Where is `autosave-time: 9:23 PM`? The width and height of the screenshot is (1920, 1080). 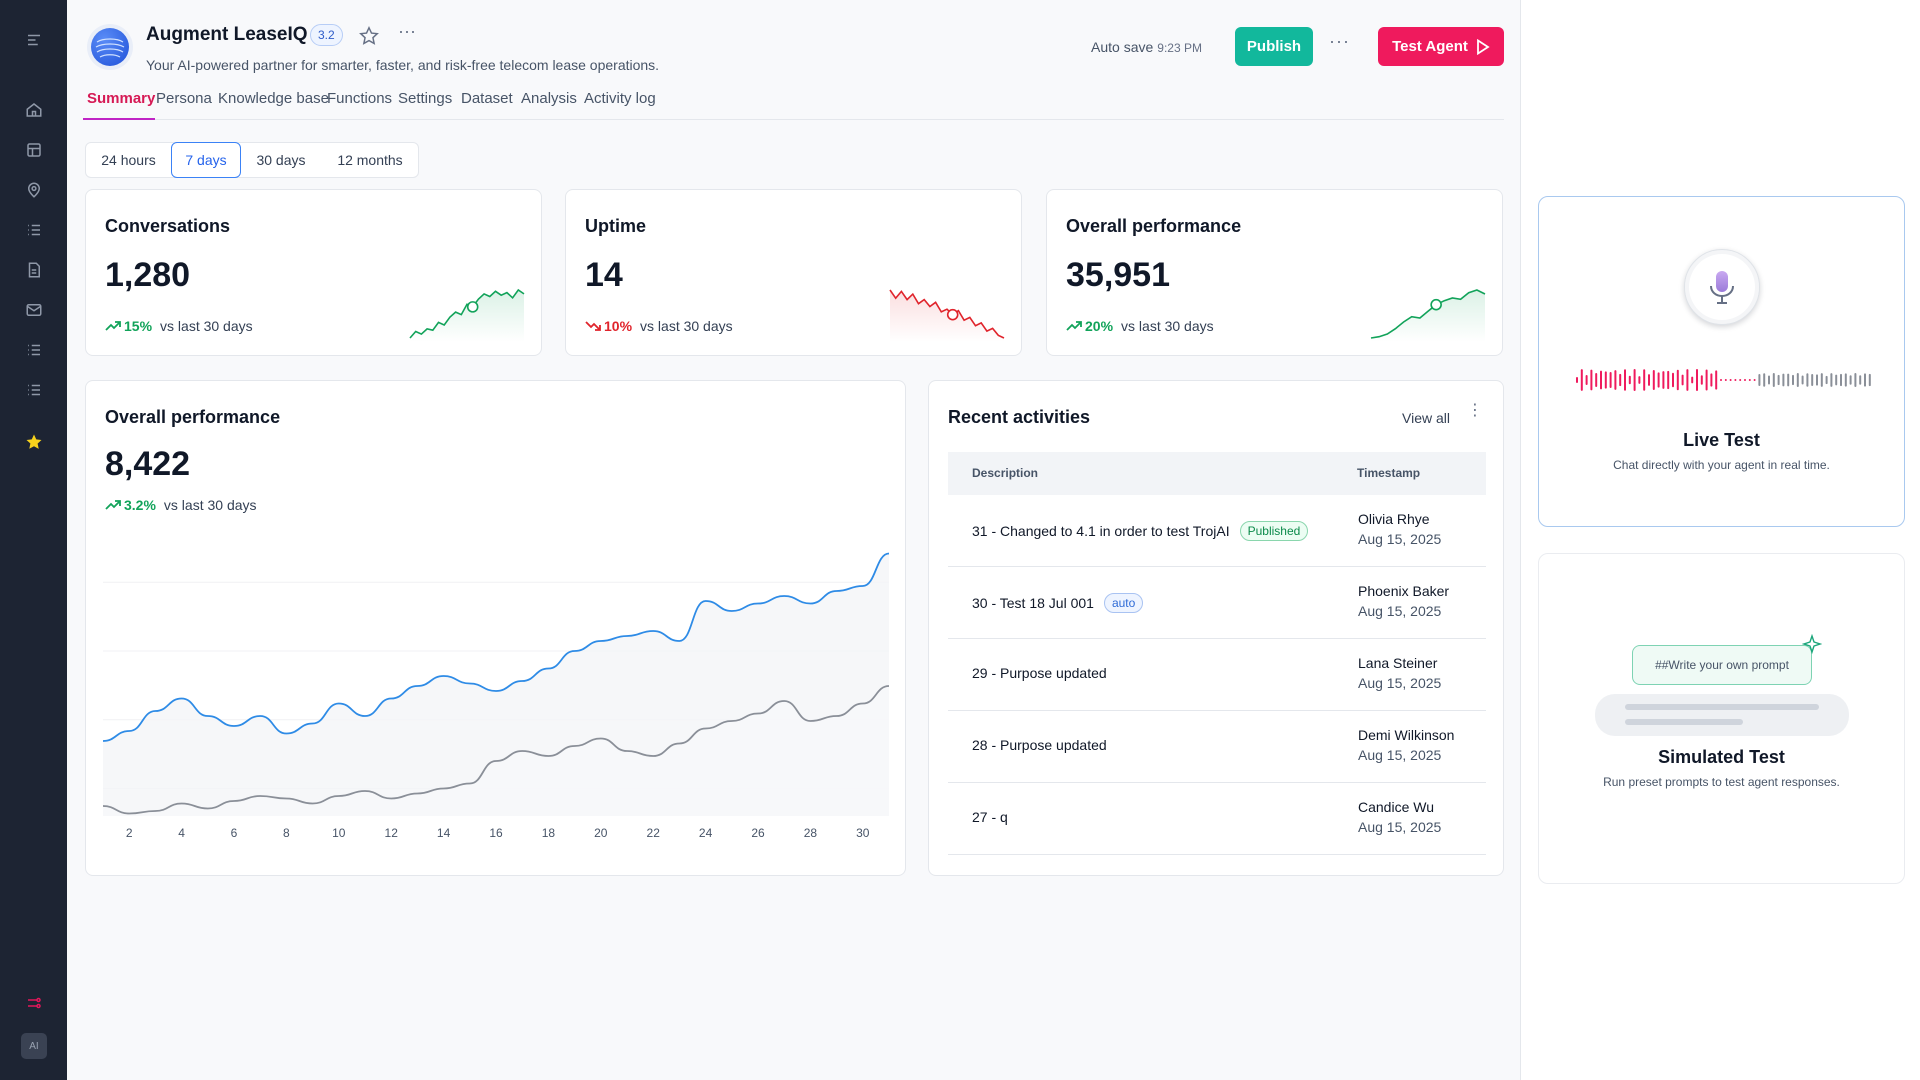
autosave-time: 9:23 PM is located at coordinates (1179, 48).